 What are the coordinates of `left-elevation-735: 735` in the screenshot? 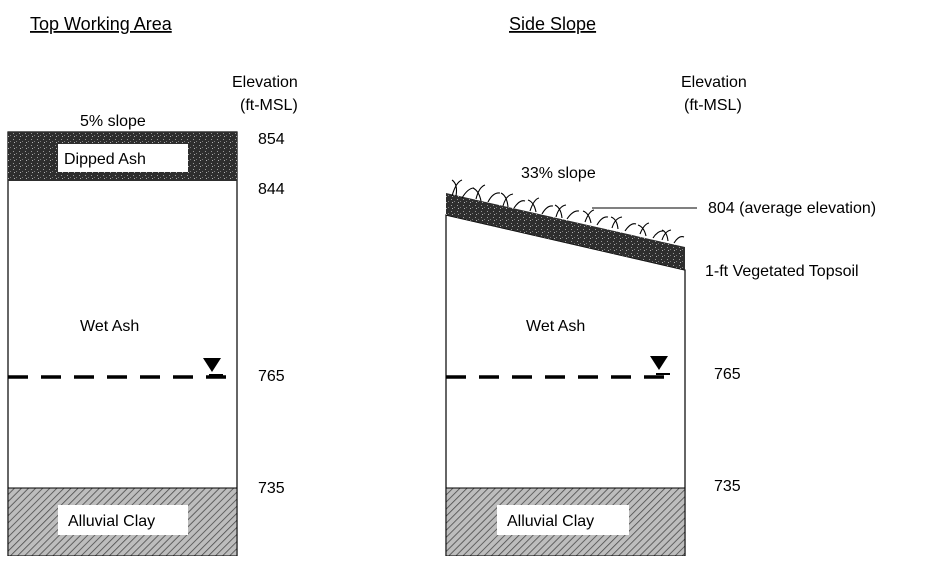 It's located at (271, 488).